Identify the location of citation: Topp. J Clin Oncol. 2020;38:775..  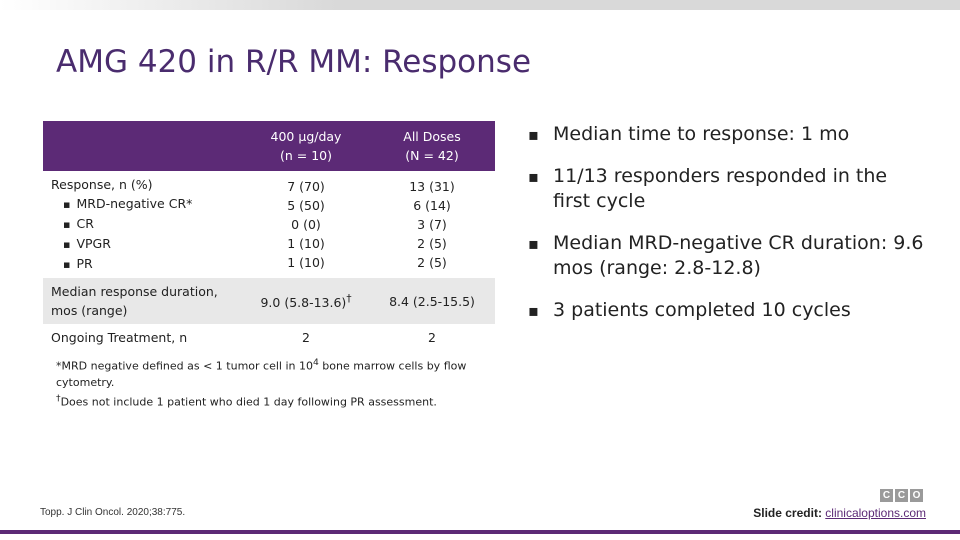
(113, 512).